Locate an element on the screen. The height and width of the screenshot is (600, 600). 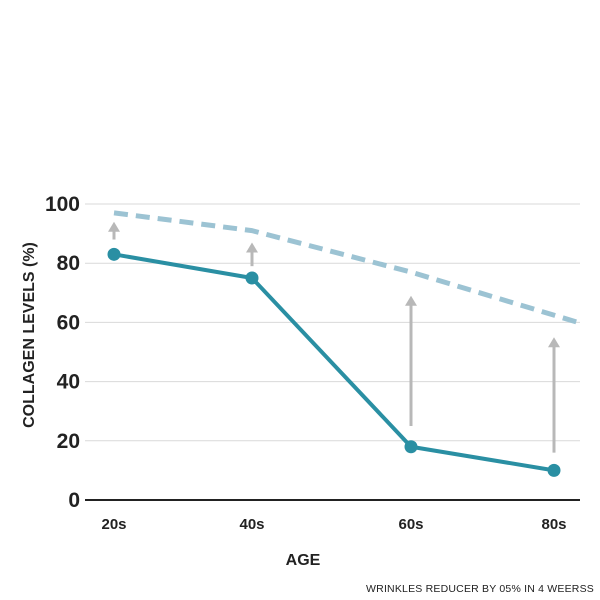
y-axis-title: COLLAGEN LEVELS (%) is located at coordinates (29, 335).